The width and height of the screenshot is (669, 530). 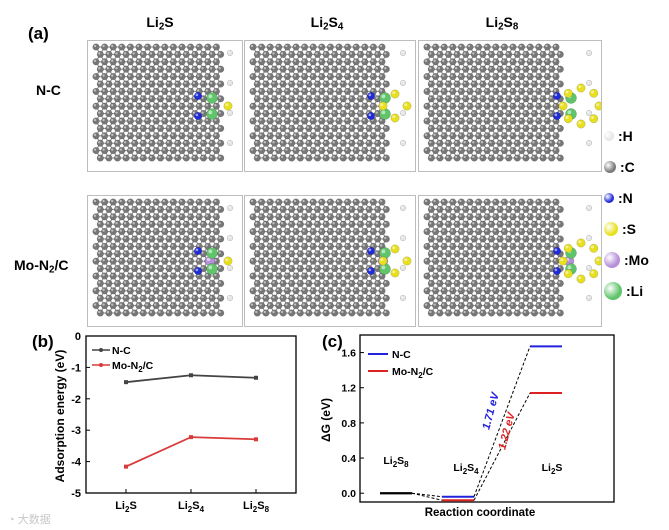 What do you see at coordinates (230, 238) in the screenshot?
I see `hydrogen-atom` at bounding box center [230, 238].